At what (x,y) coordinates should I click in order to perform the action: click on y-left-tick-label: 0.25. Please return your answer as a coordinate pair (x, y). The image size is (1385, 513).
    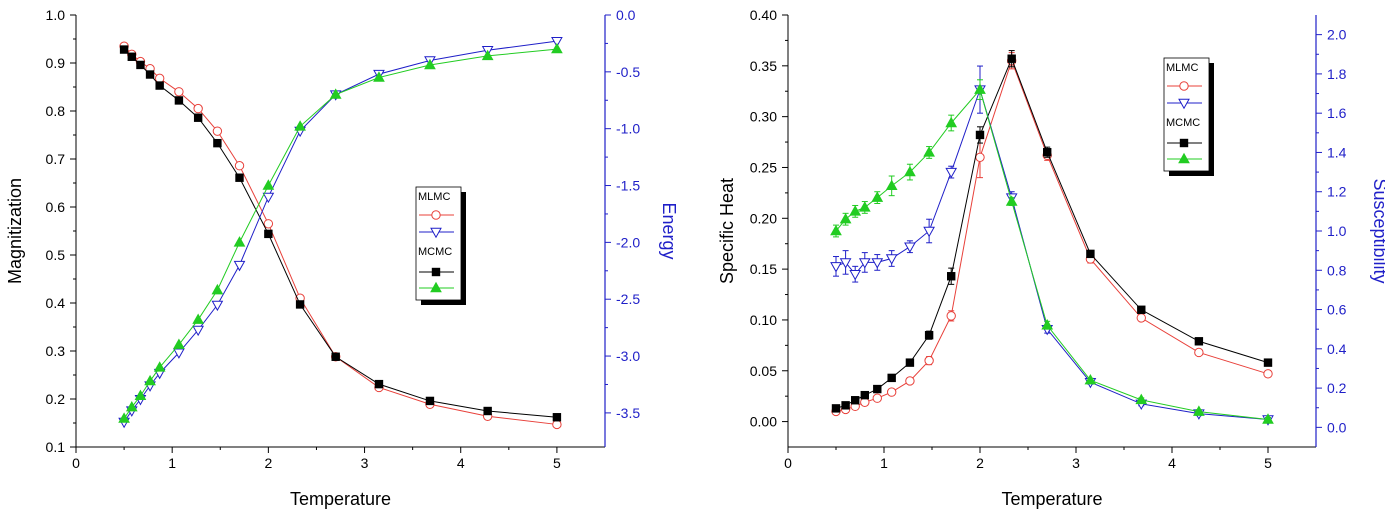
    Looking at the image, I should click on (763, 167).